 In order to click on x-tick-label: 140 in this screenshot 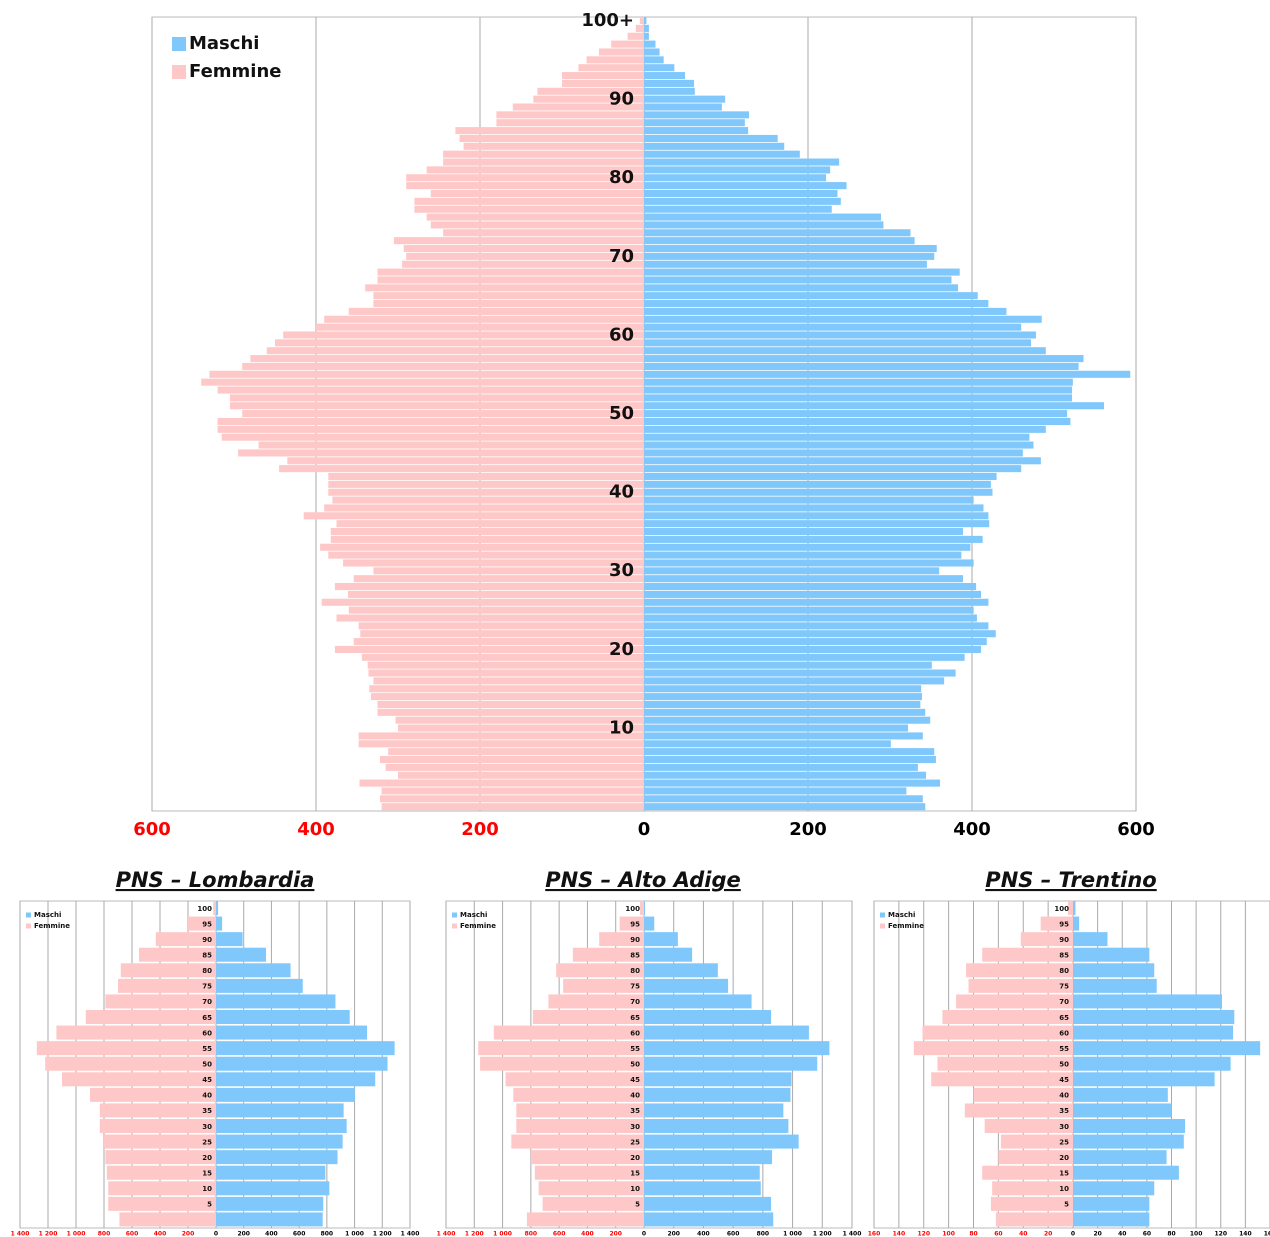, I will do `click(899, 1234)`.